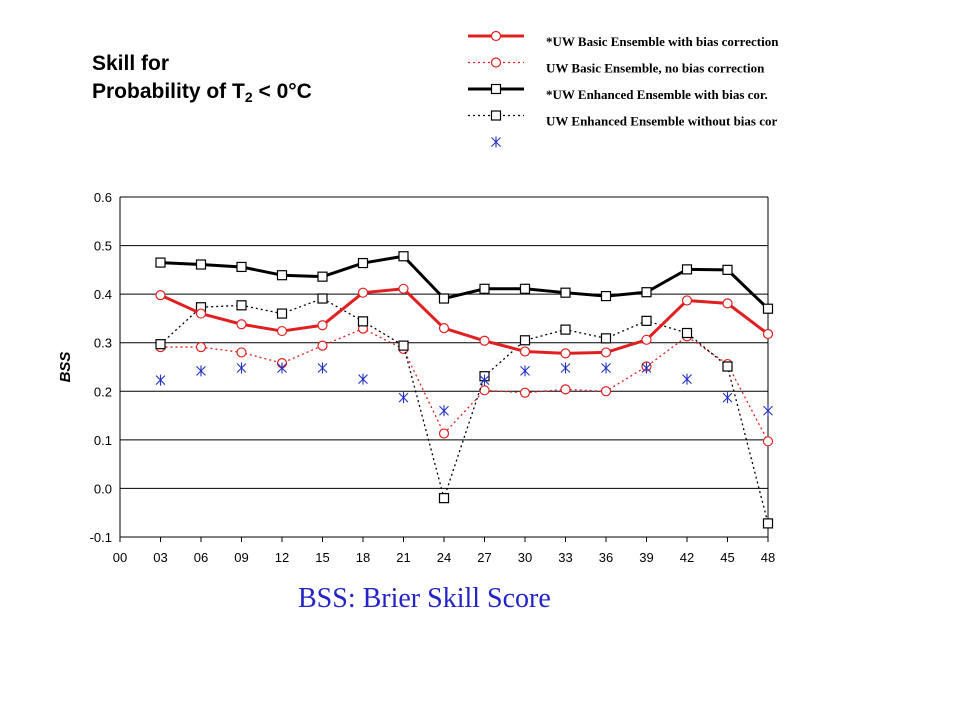  I want to click on title-line-1: Skill for, so click(131, 63).